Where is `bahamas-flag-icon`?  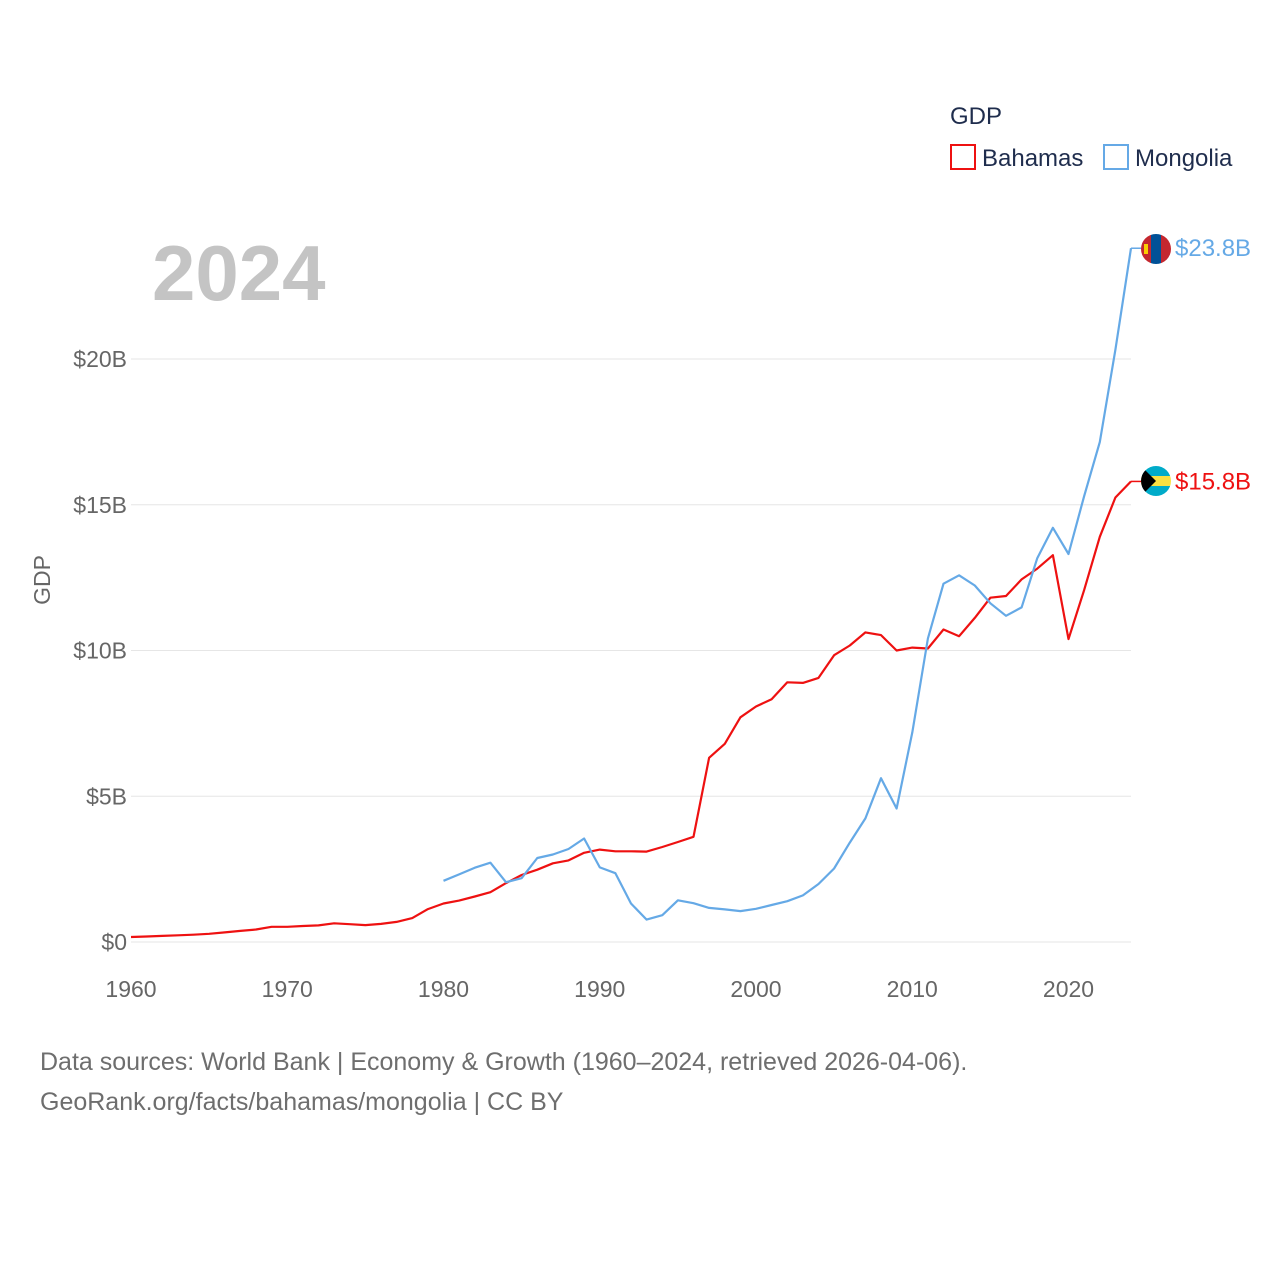
bahamas-flag-icon is located at coordinates (1156, 481).